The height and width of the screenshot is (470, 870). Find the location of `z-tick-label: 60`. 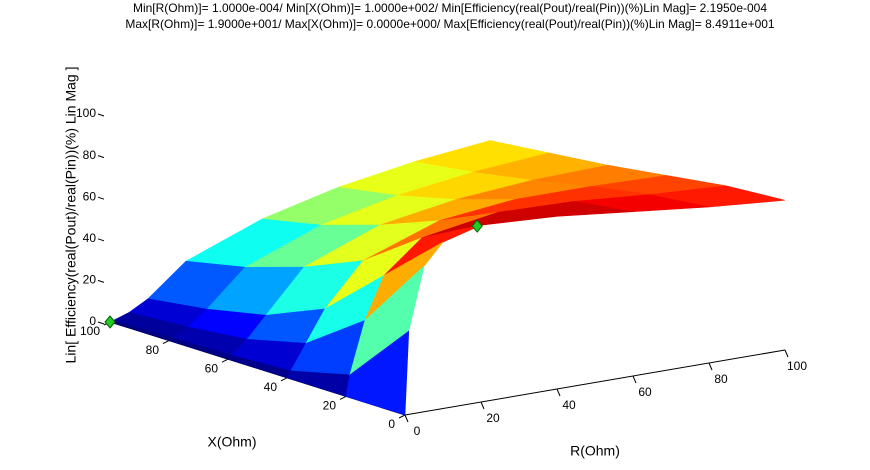

z-tick-label: 60 is located at coordinates (90, 196).